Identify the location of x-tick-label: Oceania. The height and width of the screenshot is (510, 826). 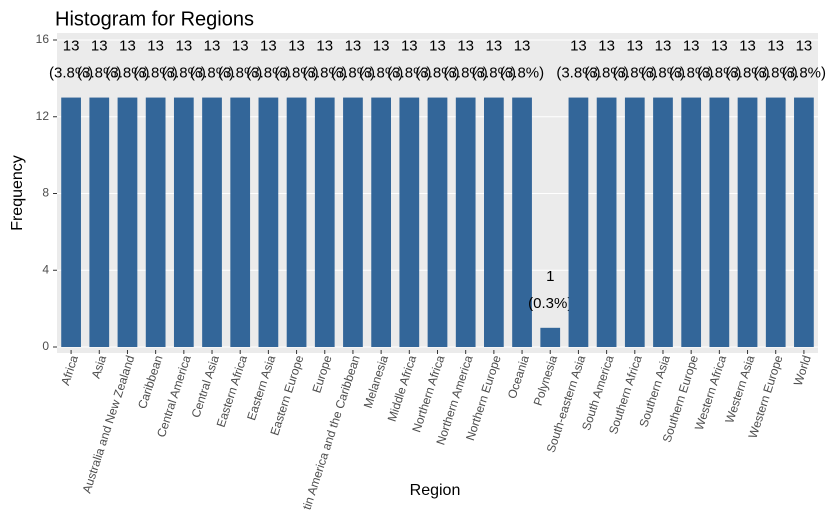
(518, 376).